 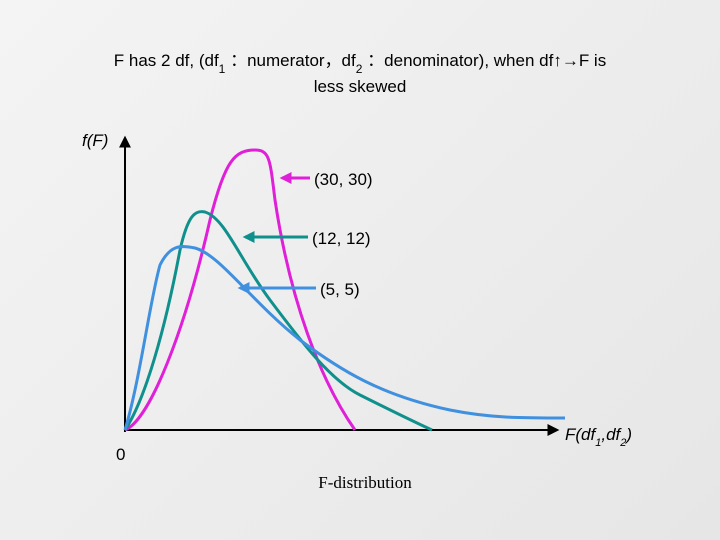 What do you see at coordinates (290, 60) in the screenshot?
I see `title-text: ：numerator，df` at bounding box center [290, 60].